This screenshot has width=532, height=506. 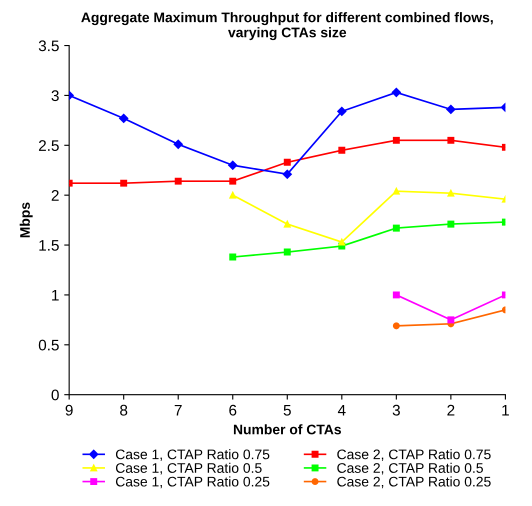 What do you see at coordinates (287, 410) in the screenshot?
I see `x-tick-label: 5` at bounding box center [287, 410].